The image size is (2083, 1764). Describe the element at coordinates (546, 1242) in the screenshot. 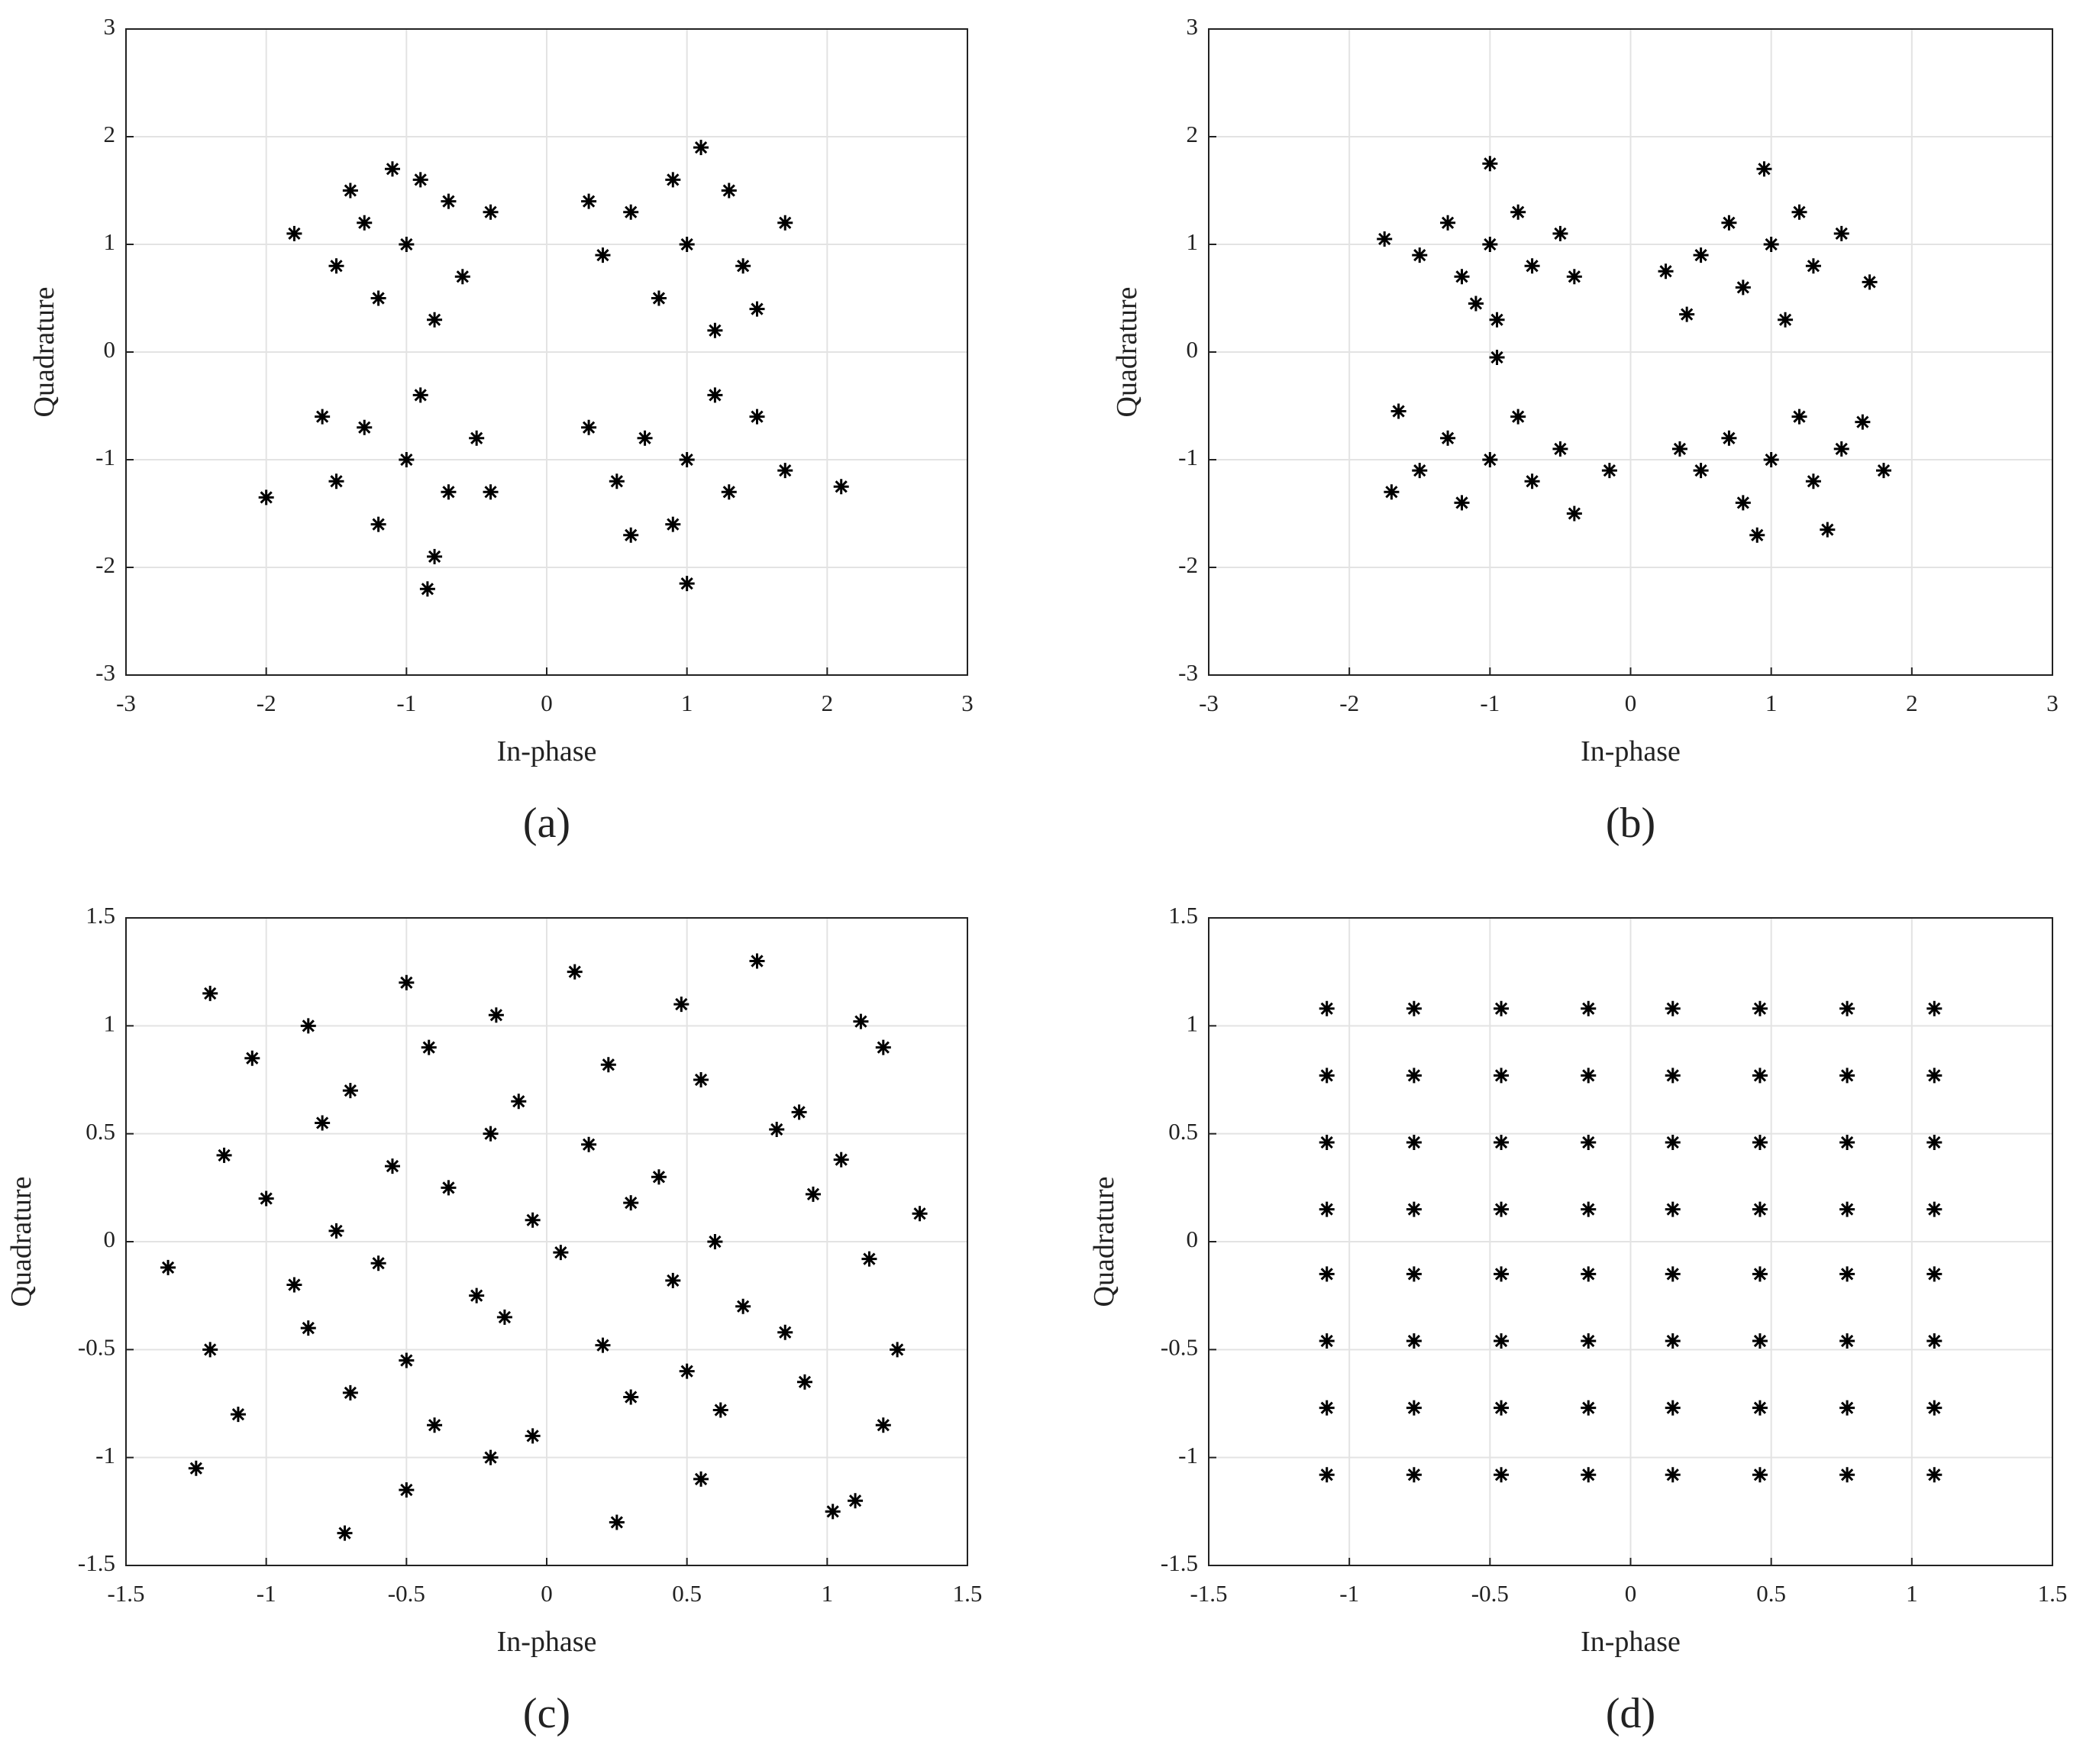

I see `axes-frame` at that location.